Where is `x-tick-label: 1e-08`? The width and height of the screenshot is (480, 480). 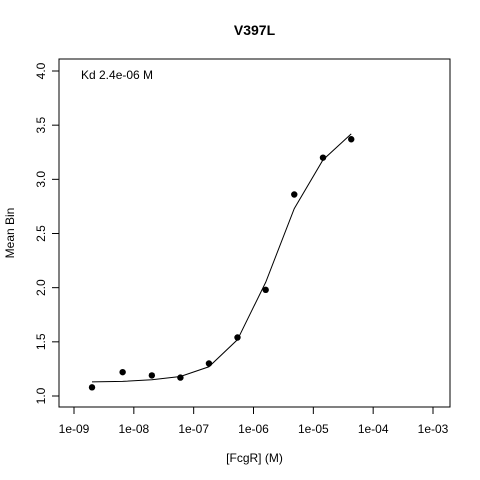 x-tick-label: 1e-08 is located at coordinates (133, 429).